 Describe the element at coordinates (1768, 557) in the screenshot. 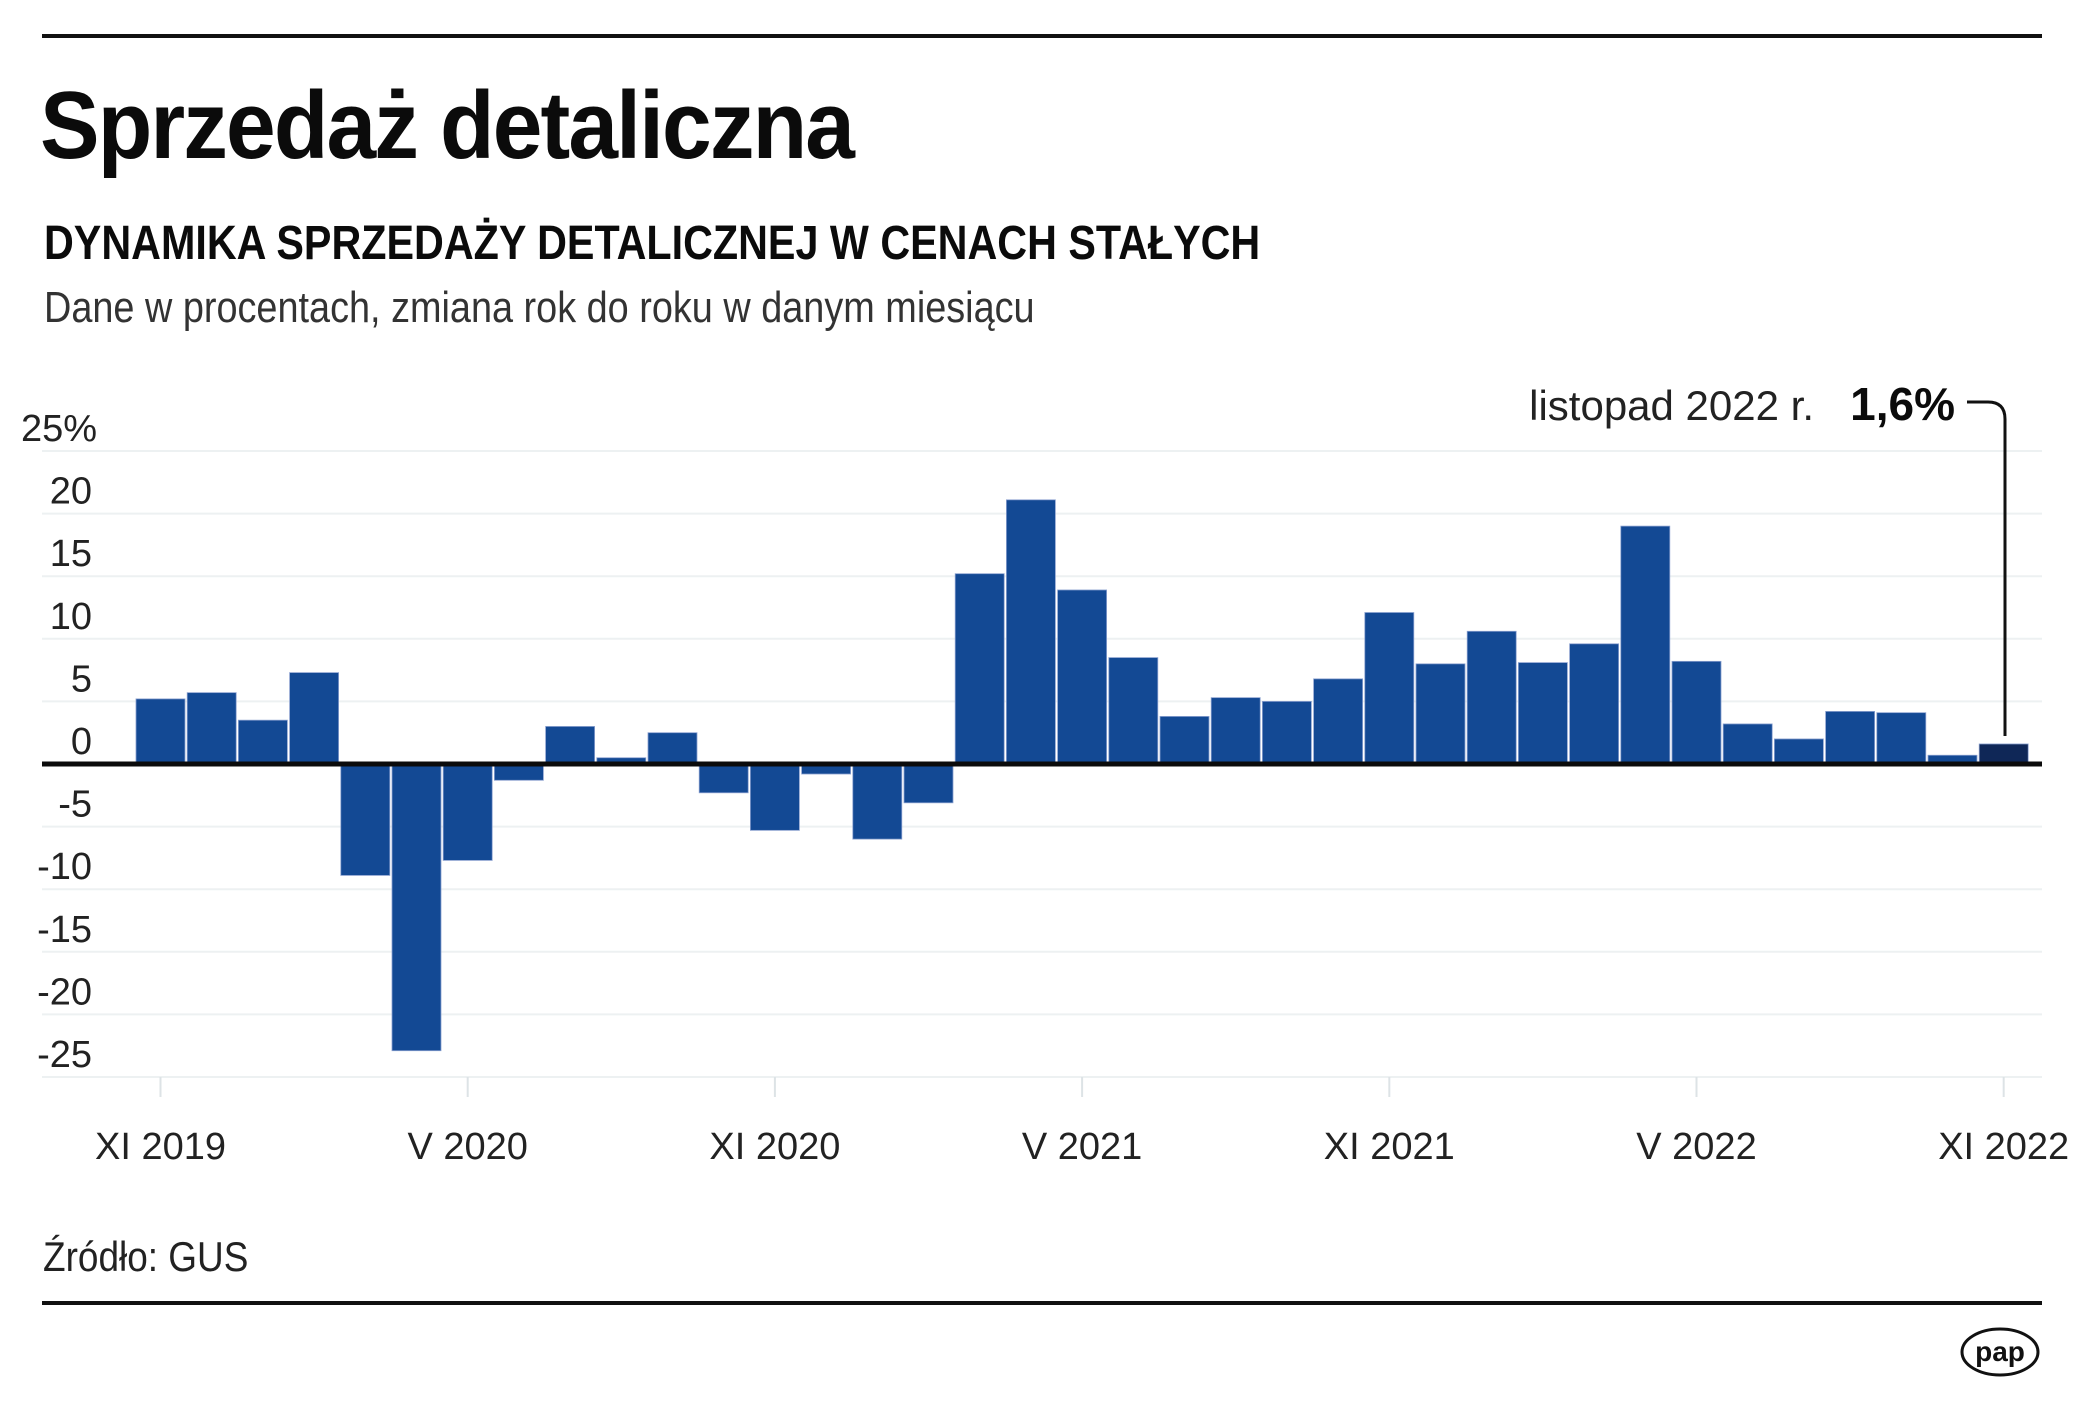

I see `latest-value-annotation: listopad 2022 r. 1,6%` at that location.